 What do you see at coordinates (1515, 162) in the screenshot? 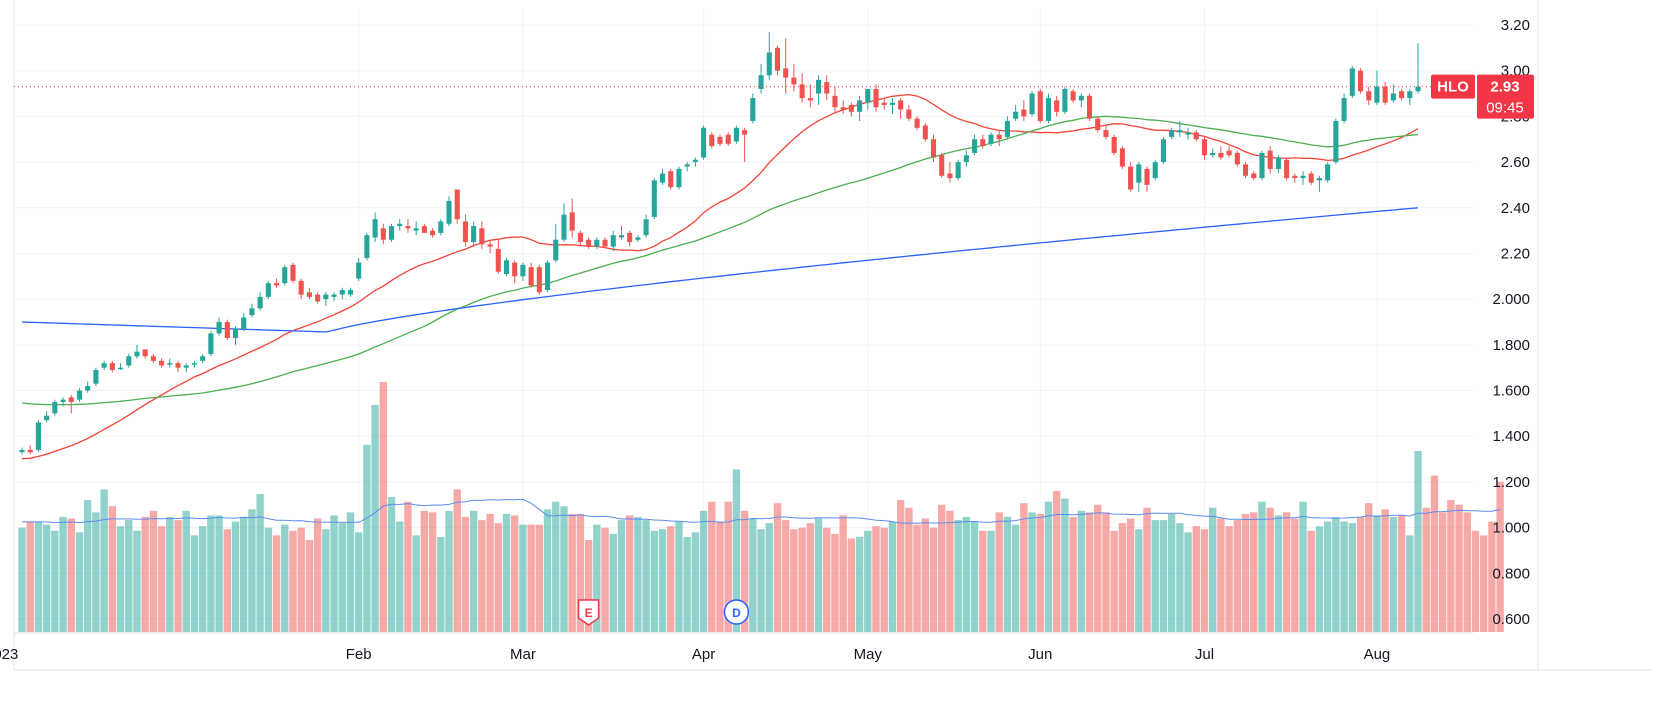
I see `y-tick-label: 2.60` at bounding box center [1515, 162].